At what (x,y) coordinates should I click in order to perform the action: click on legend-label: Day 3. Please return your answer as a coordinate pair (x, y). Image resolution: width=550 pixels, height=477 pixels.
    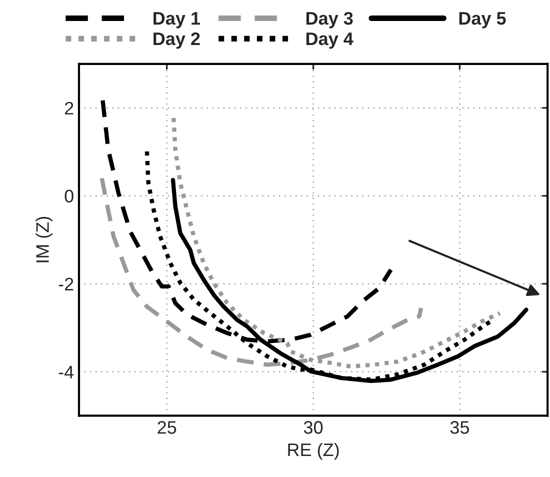
    Looking at the image, I should click on (329, 20).